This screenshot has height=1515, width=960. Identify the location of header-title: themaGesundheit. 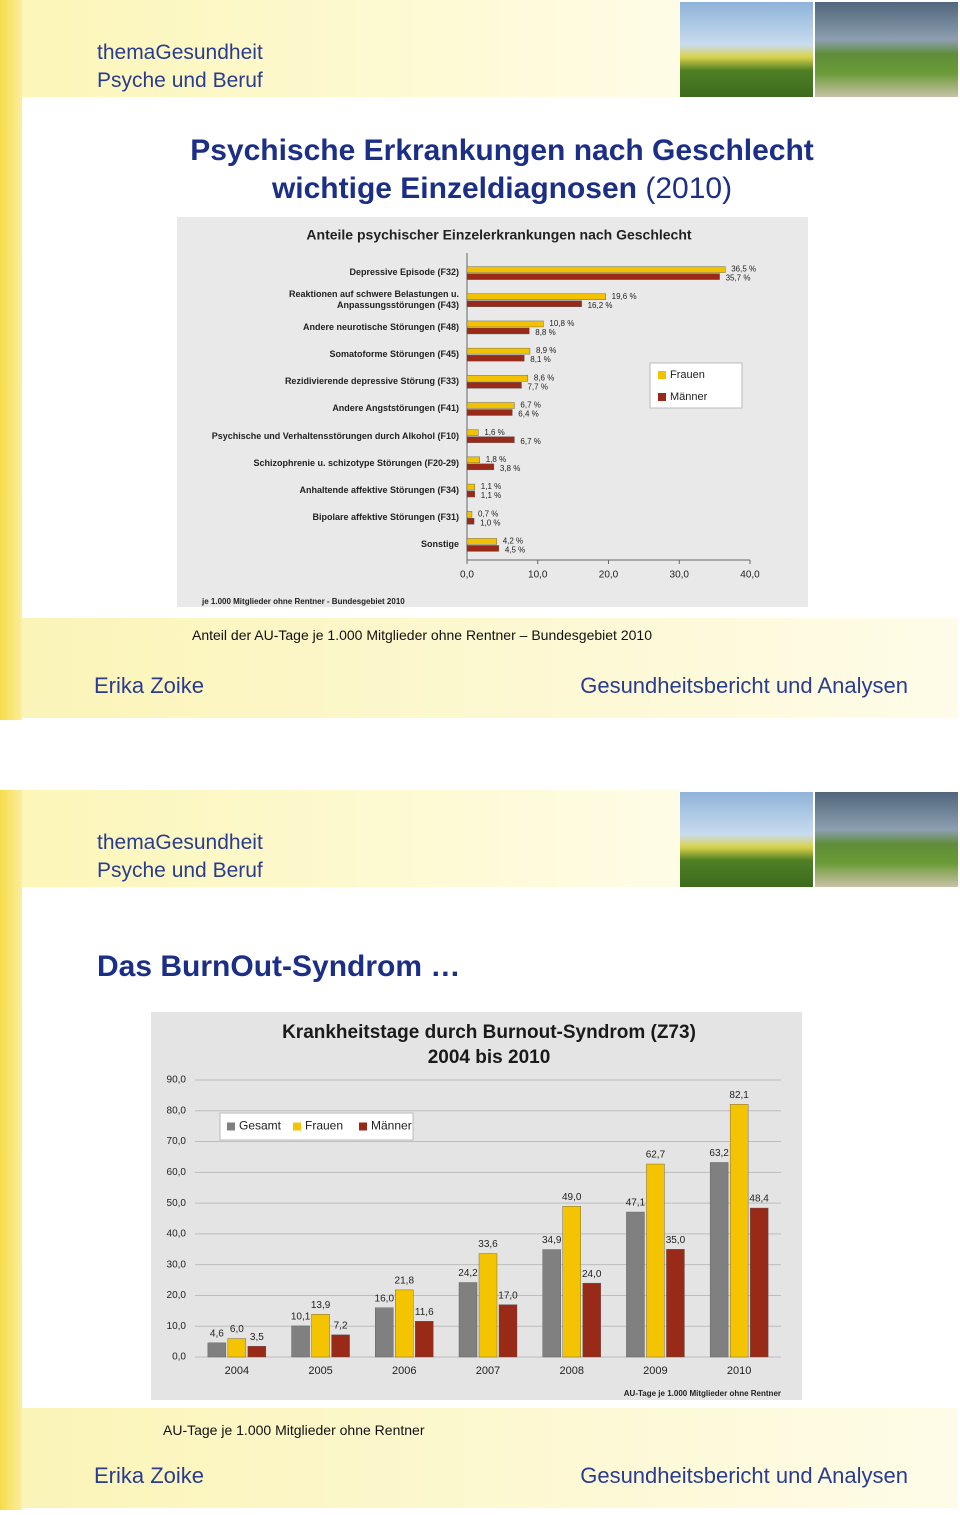
(180, 842).